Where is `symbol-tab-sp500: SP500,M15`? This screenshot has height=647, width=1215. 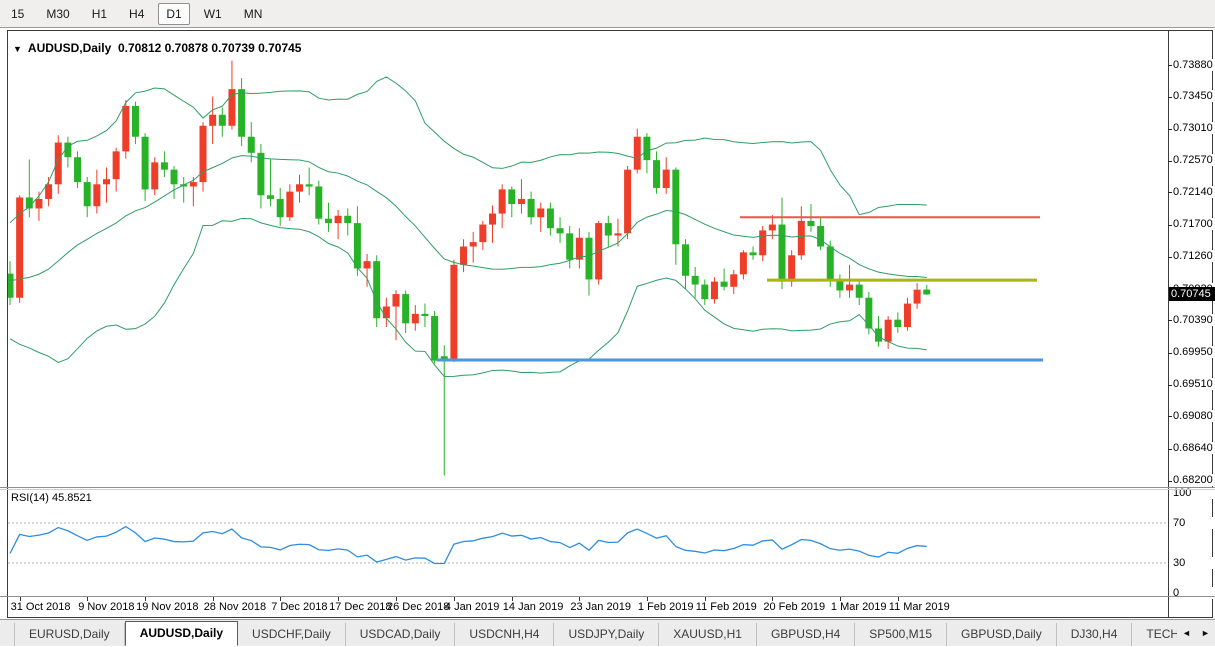 symbol-tab-sp500: SP500,M15 is located at coordinates (901, 634).